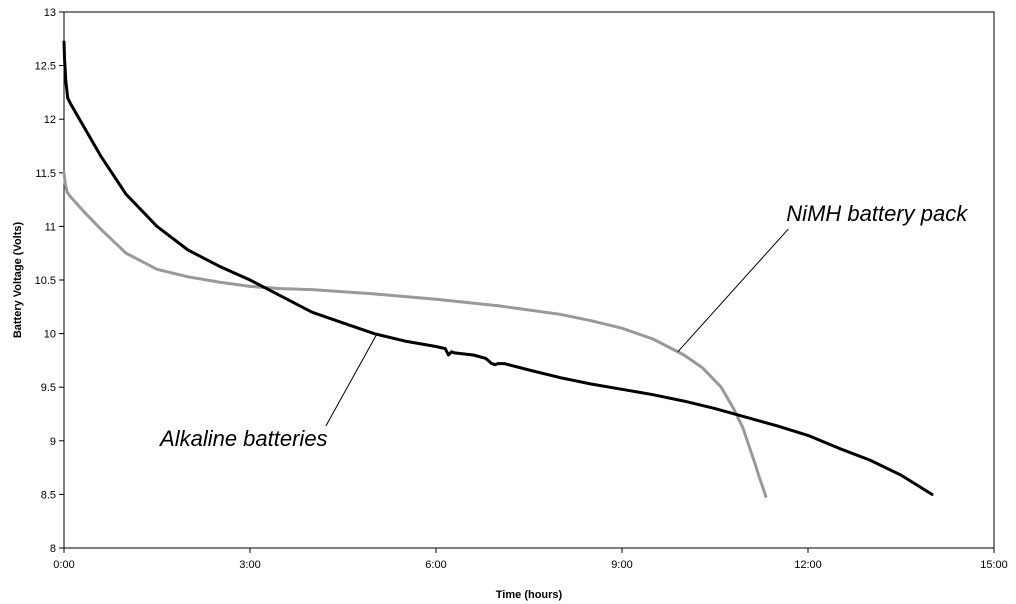 The image size is (1016, 604). What do you see at coordinates (50, 120) in the screenshot?
I see `y-tick-label: 12` at bounding box center [50, 120].